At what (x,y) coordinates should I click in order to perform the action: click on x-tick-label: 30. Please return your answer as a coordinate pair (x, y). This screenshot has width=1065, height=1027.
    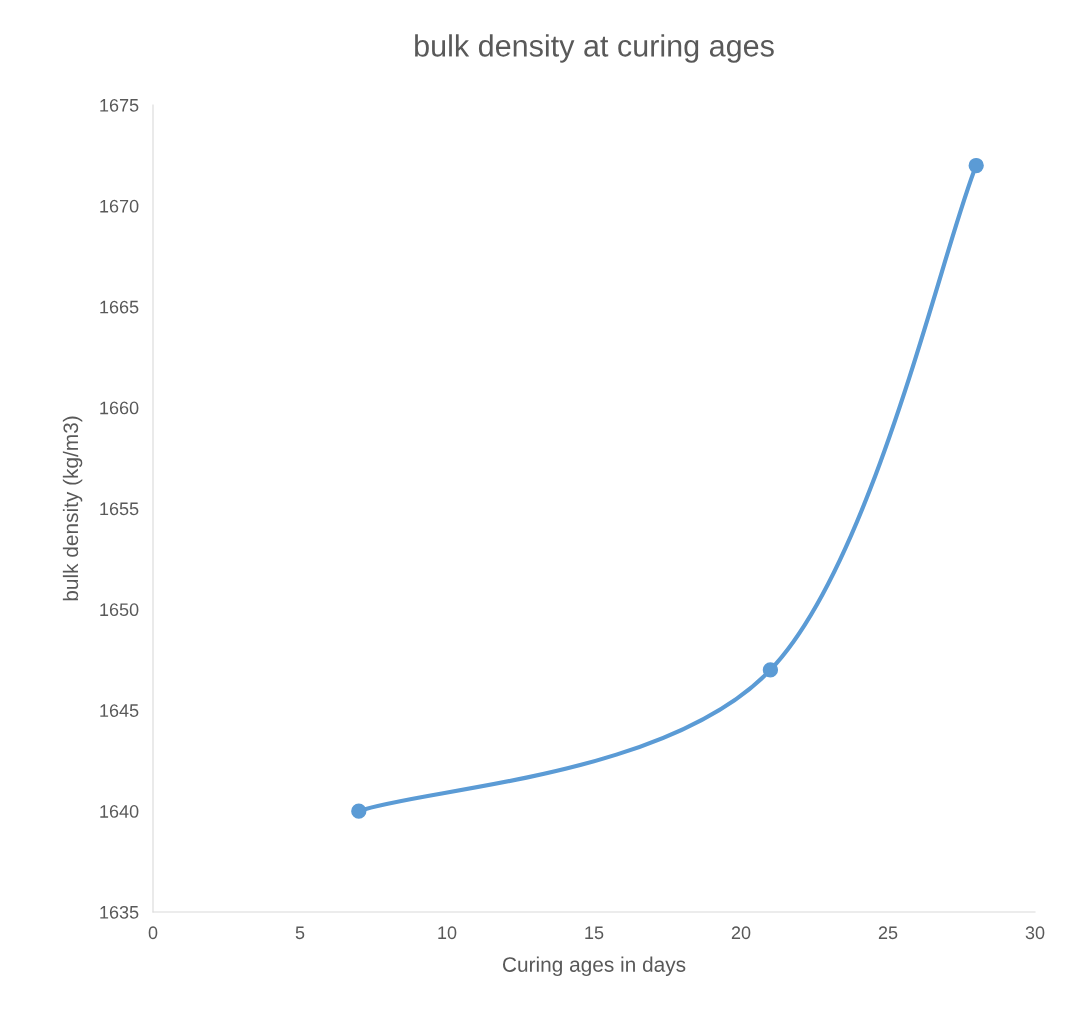
    Looking at the image, I should click on (1035, 933).